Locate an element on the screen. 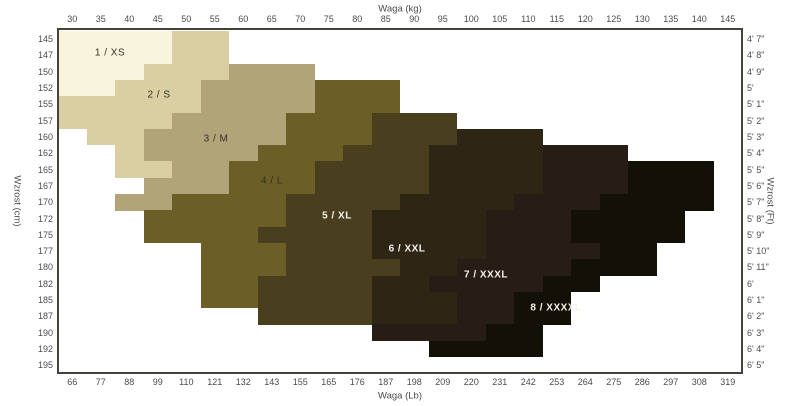 This screenshot has width=800, height=406. top-axis-tick: 140 is located at coordinates (699, 19).